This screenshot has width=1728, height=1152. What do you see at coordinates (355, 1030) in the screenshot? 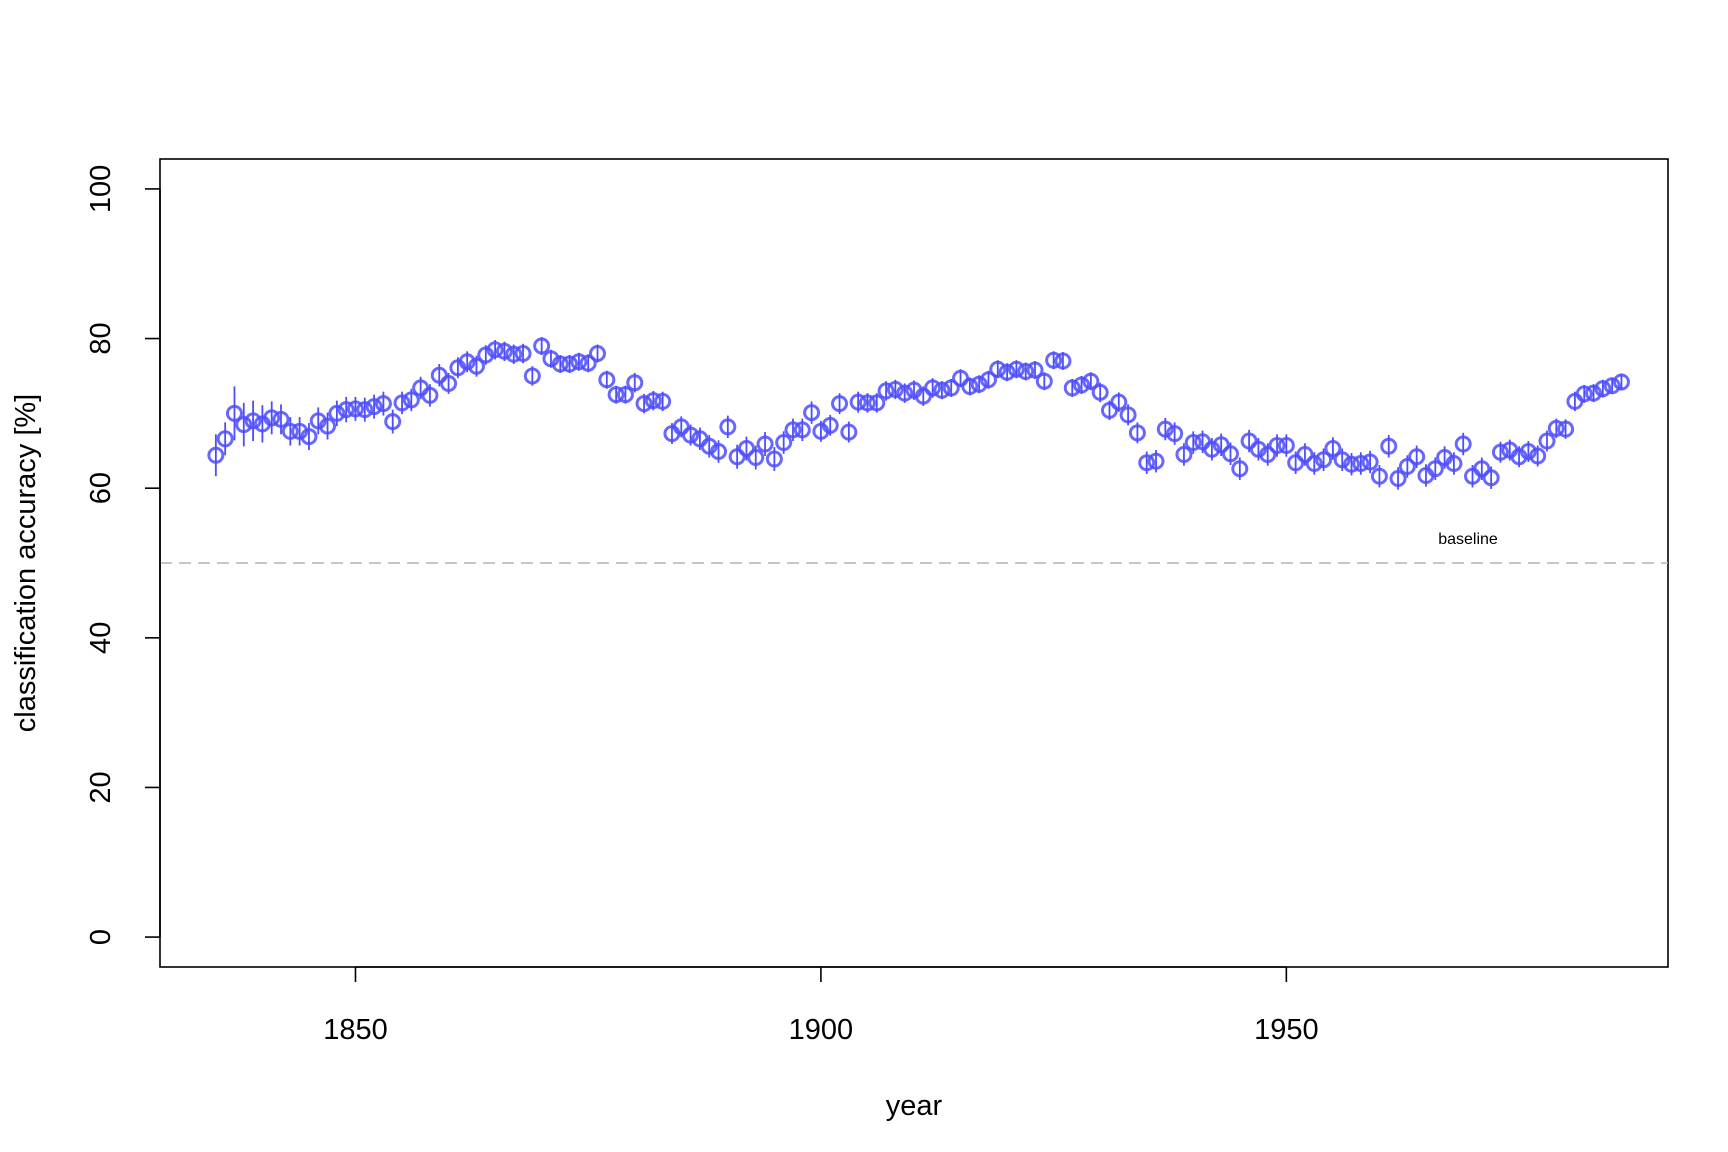
I see `x-tick-label: 1850` at bounding box center [355, 1030].